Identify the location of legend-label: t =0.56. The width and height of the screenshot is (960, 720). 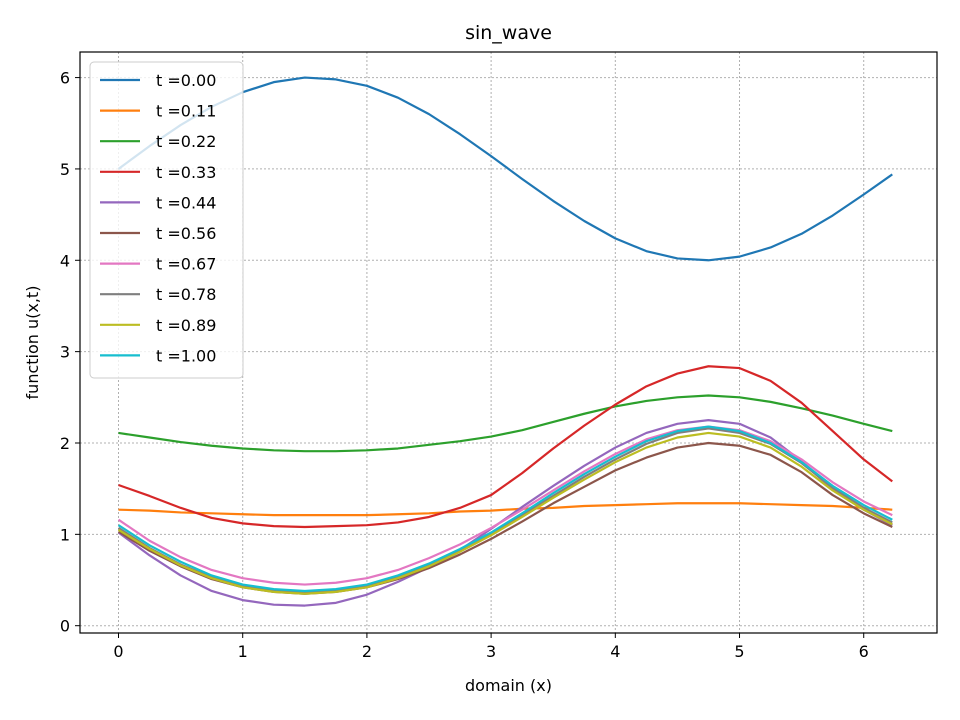
(186, 233).